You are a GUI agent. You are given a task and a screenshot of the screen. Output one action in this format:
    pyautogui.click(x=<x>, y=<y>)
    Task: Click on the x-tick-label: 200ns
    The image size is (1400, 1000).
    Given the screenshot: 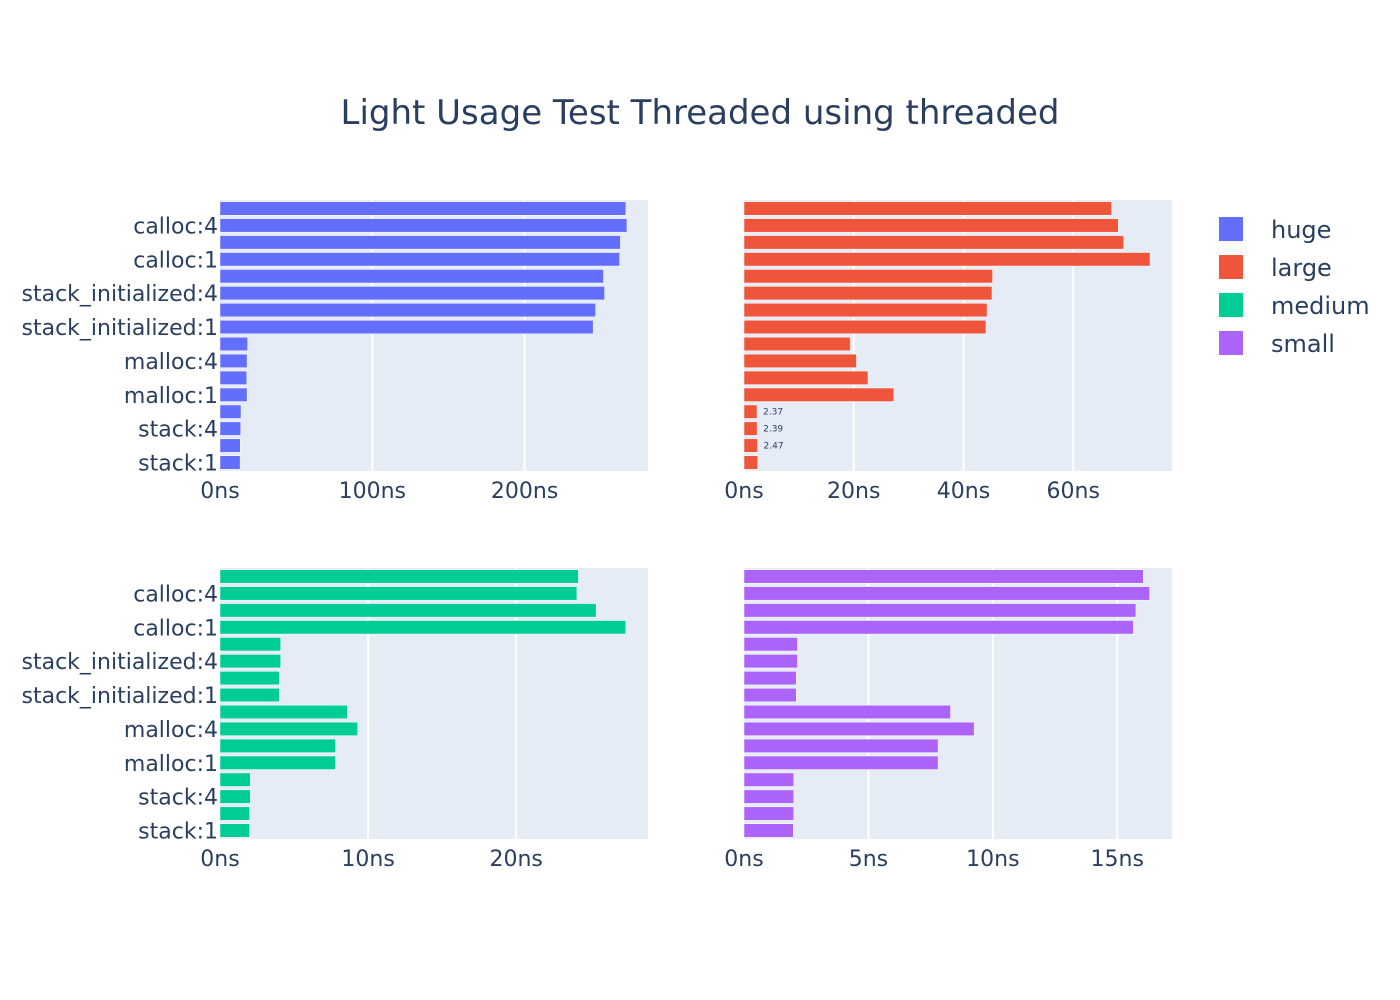 What is the action you would take?
    pyautogui.click(x=524, y=491)
    